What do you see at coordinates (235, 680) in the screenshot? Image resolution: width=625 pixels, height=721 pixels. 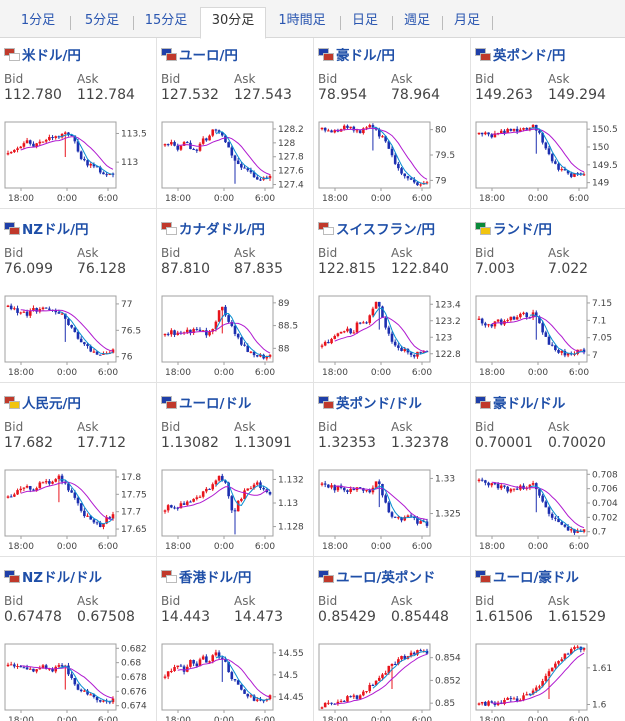 I see `price-chart: 14.55 14.5 14.45 18:00 0:00 6:00` at bounding box center [235, 680].